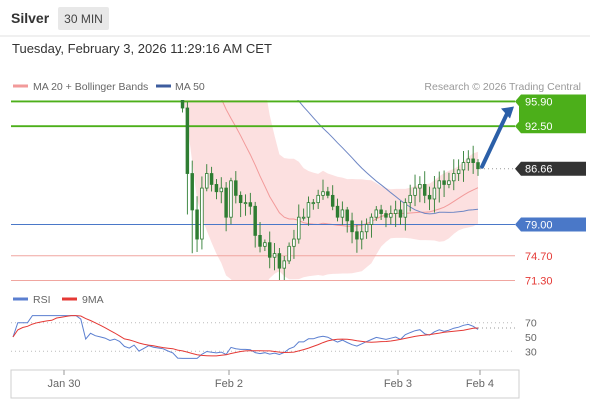 The height and width of the screenshot is (400, 590). Describe the element at coordinates (552, 114) in the screenshot. I see `resistance-tag-join` at that location.